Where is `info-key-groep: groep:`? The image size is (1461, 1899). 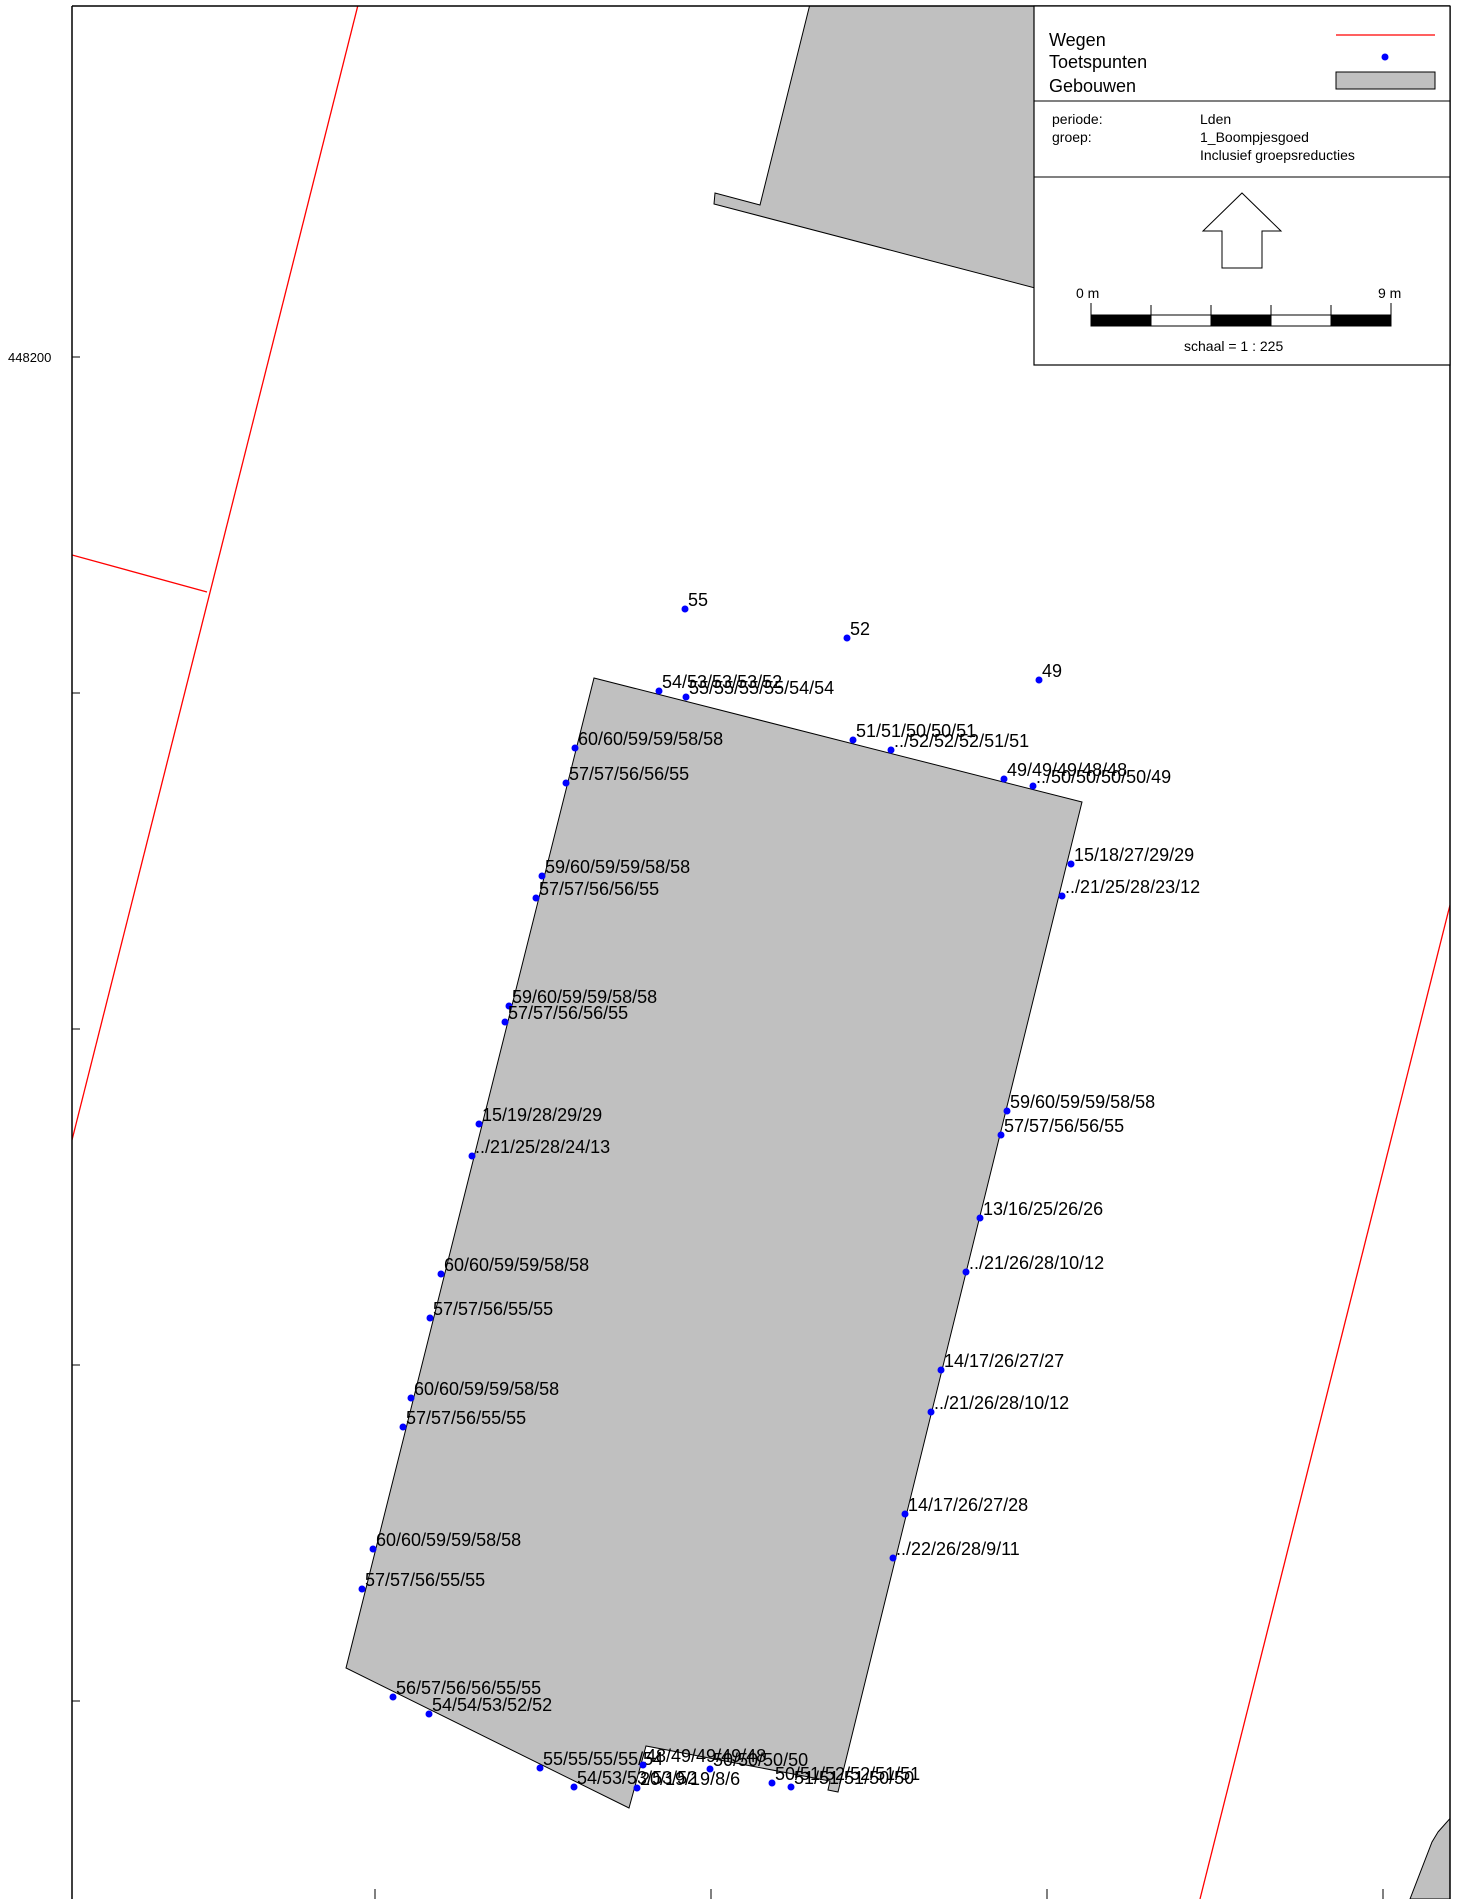
info-key-groep: groep: is located at coordinates (1072, 137).